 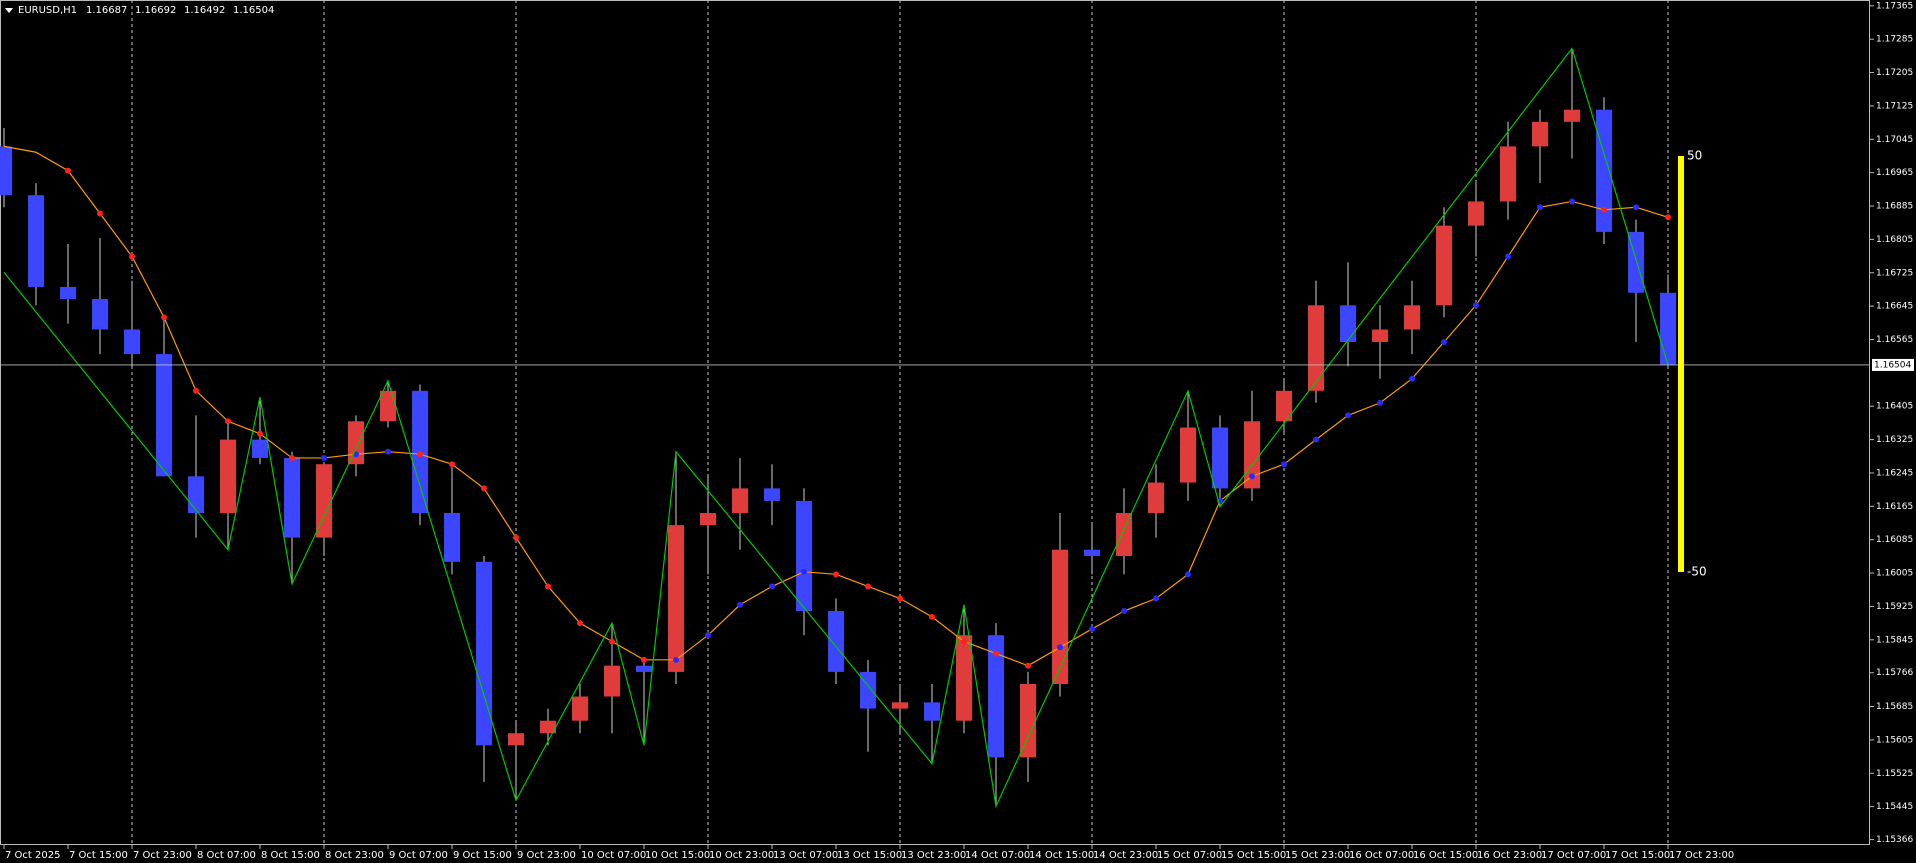 What do you see at coordinates (1894, 707) in the screenshot?
I see `y-tick-label: 1.15685` at bounding box center [1894, 707].